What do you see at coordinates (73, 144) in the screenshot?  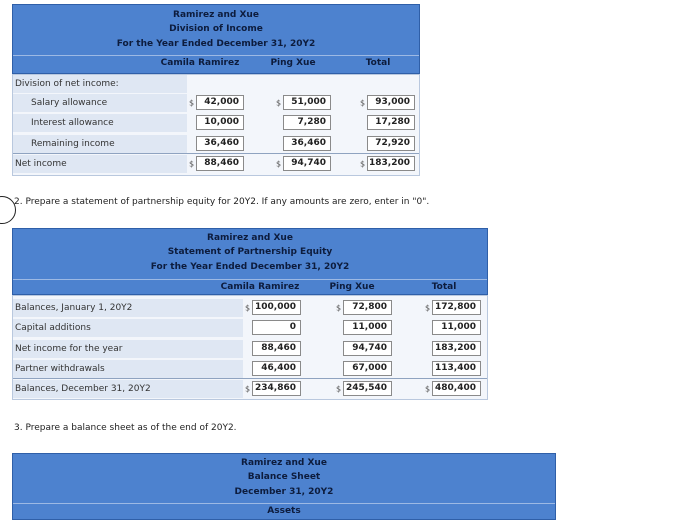 I see `row-label: Remaining income` at bounding box center [73, 144].